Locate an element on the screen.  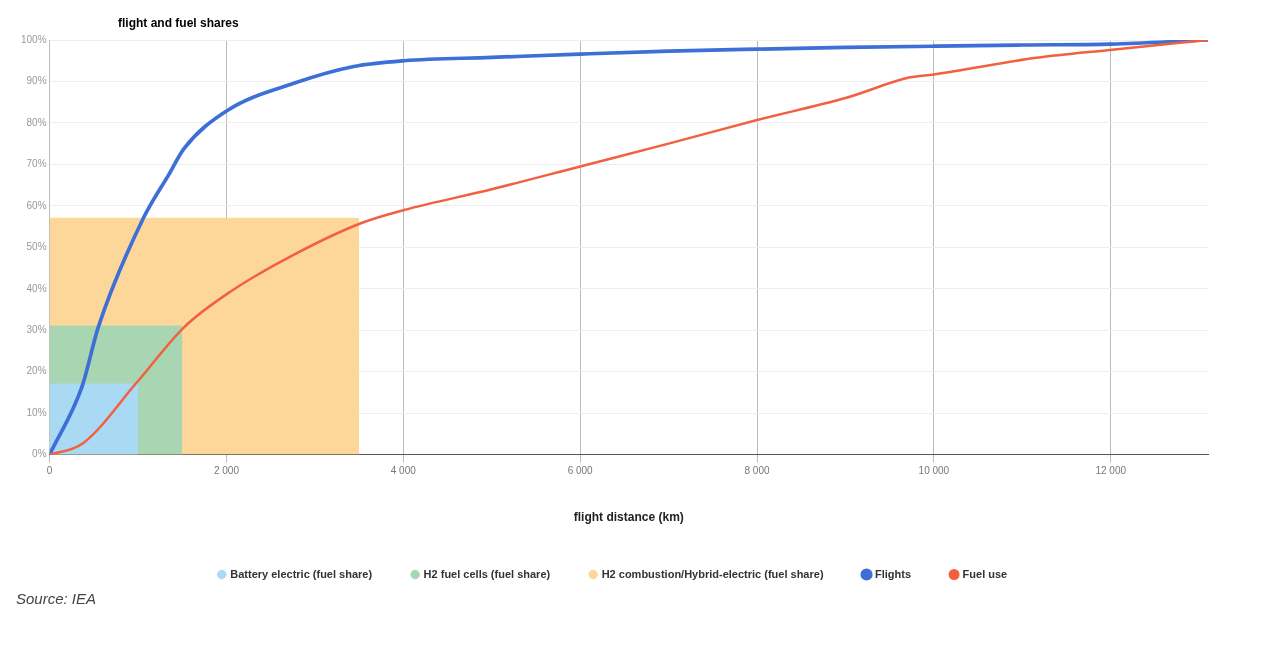
legend-label: Fuel use is located at coordinates (985, 573).